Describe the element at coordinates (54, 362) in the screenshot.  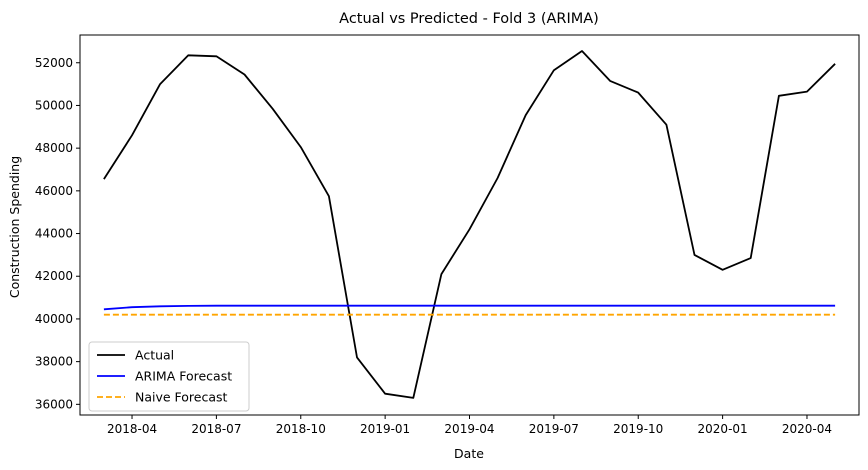
I see `y-tick-label: 38000` at that location.